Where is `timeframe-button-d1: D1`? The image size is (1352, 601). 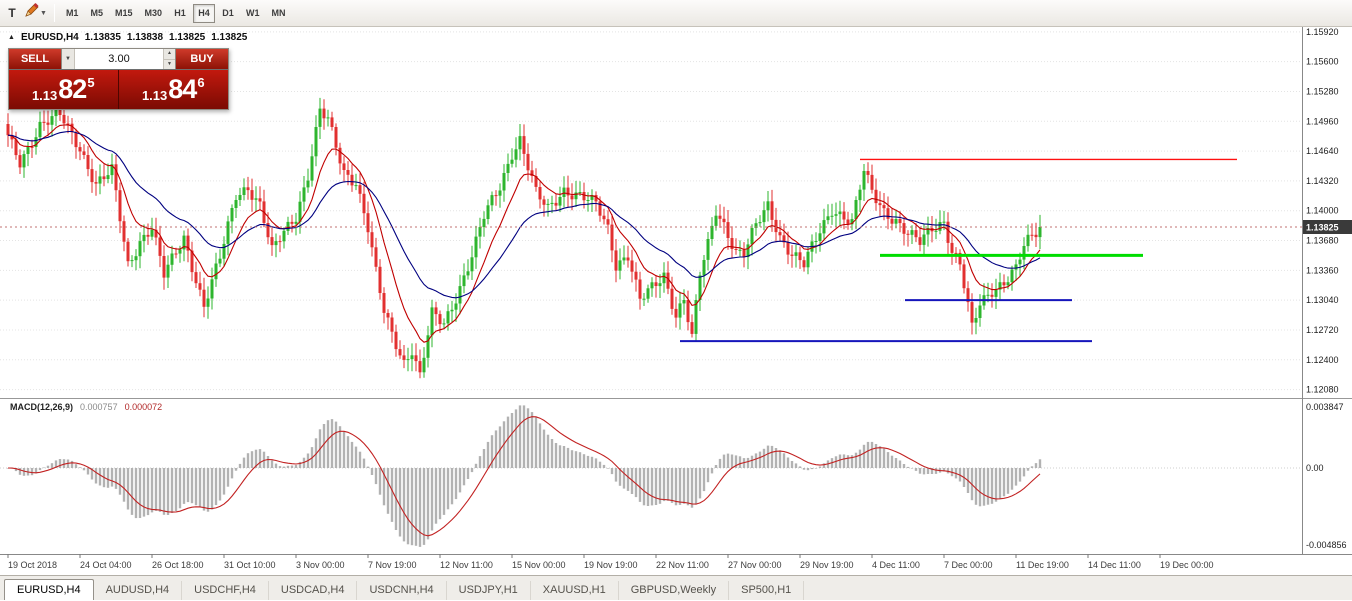 timeframe-button-d1: D1 is located at coordinates (228, 12).